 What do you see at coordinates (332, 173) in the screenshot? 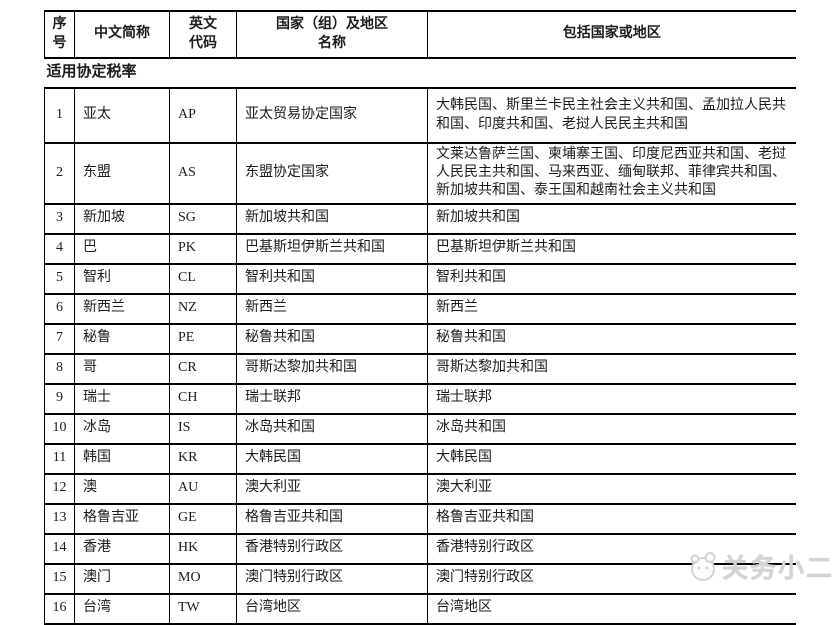
I see `country-name-cell: 东盟协定国家` at bounding box center [332, 173].